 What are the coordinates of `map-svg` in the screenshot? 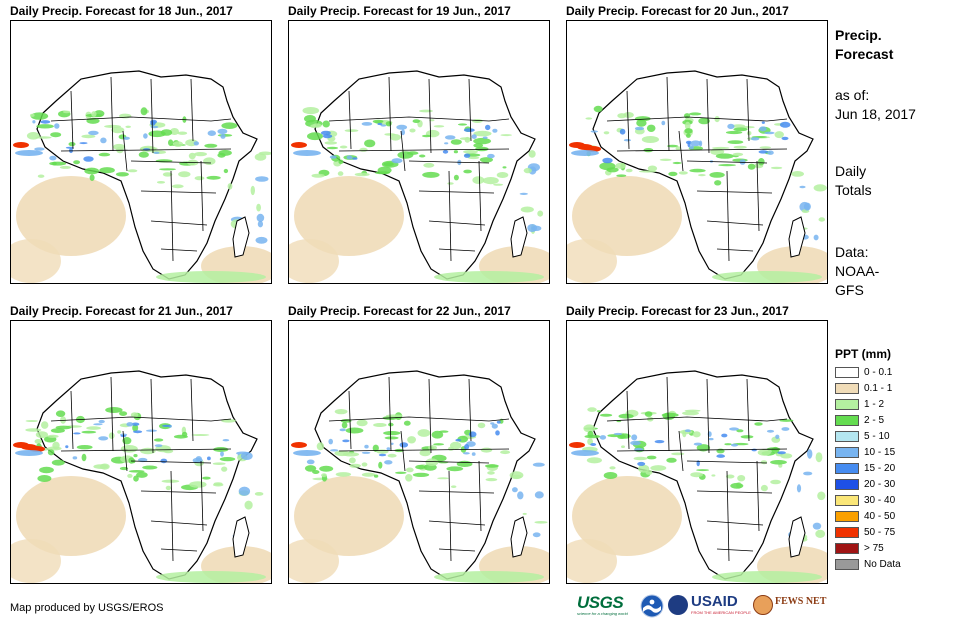 It's located at (419, 176).